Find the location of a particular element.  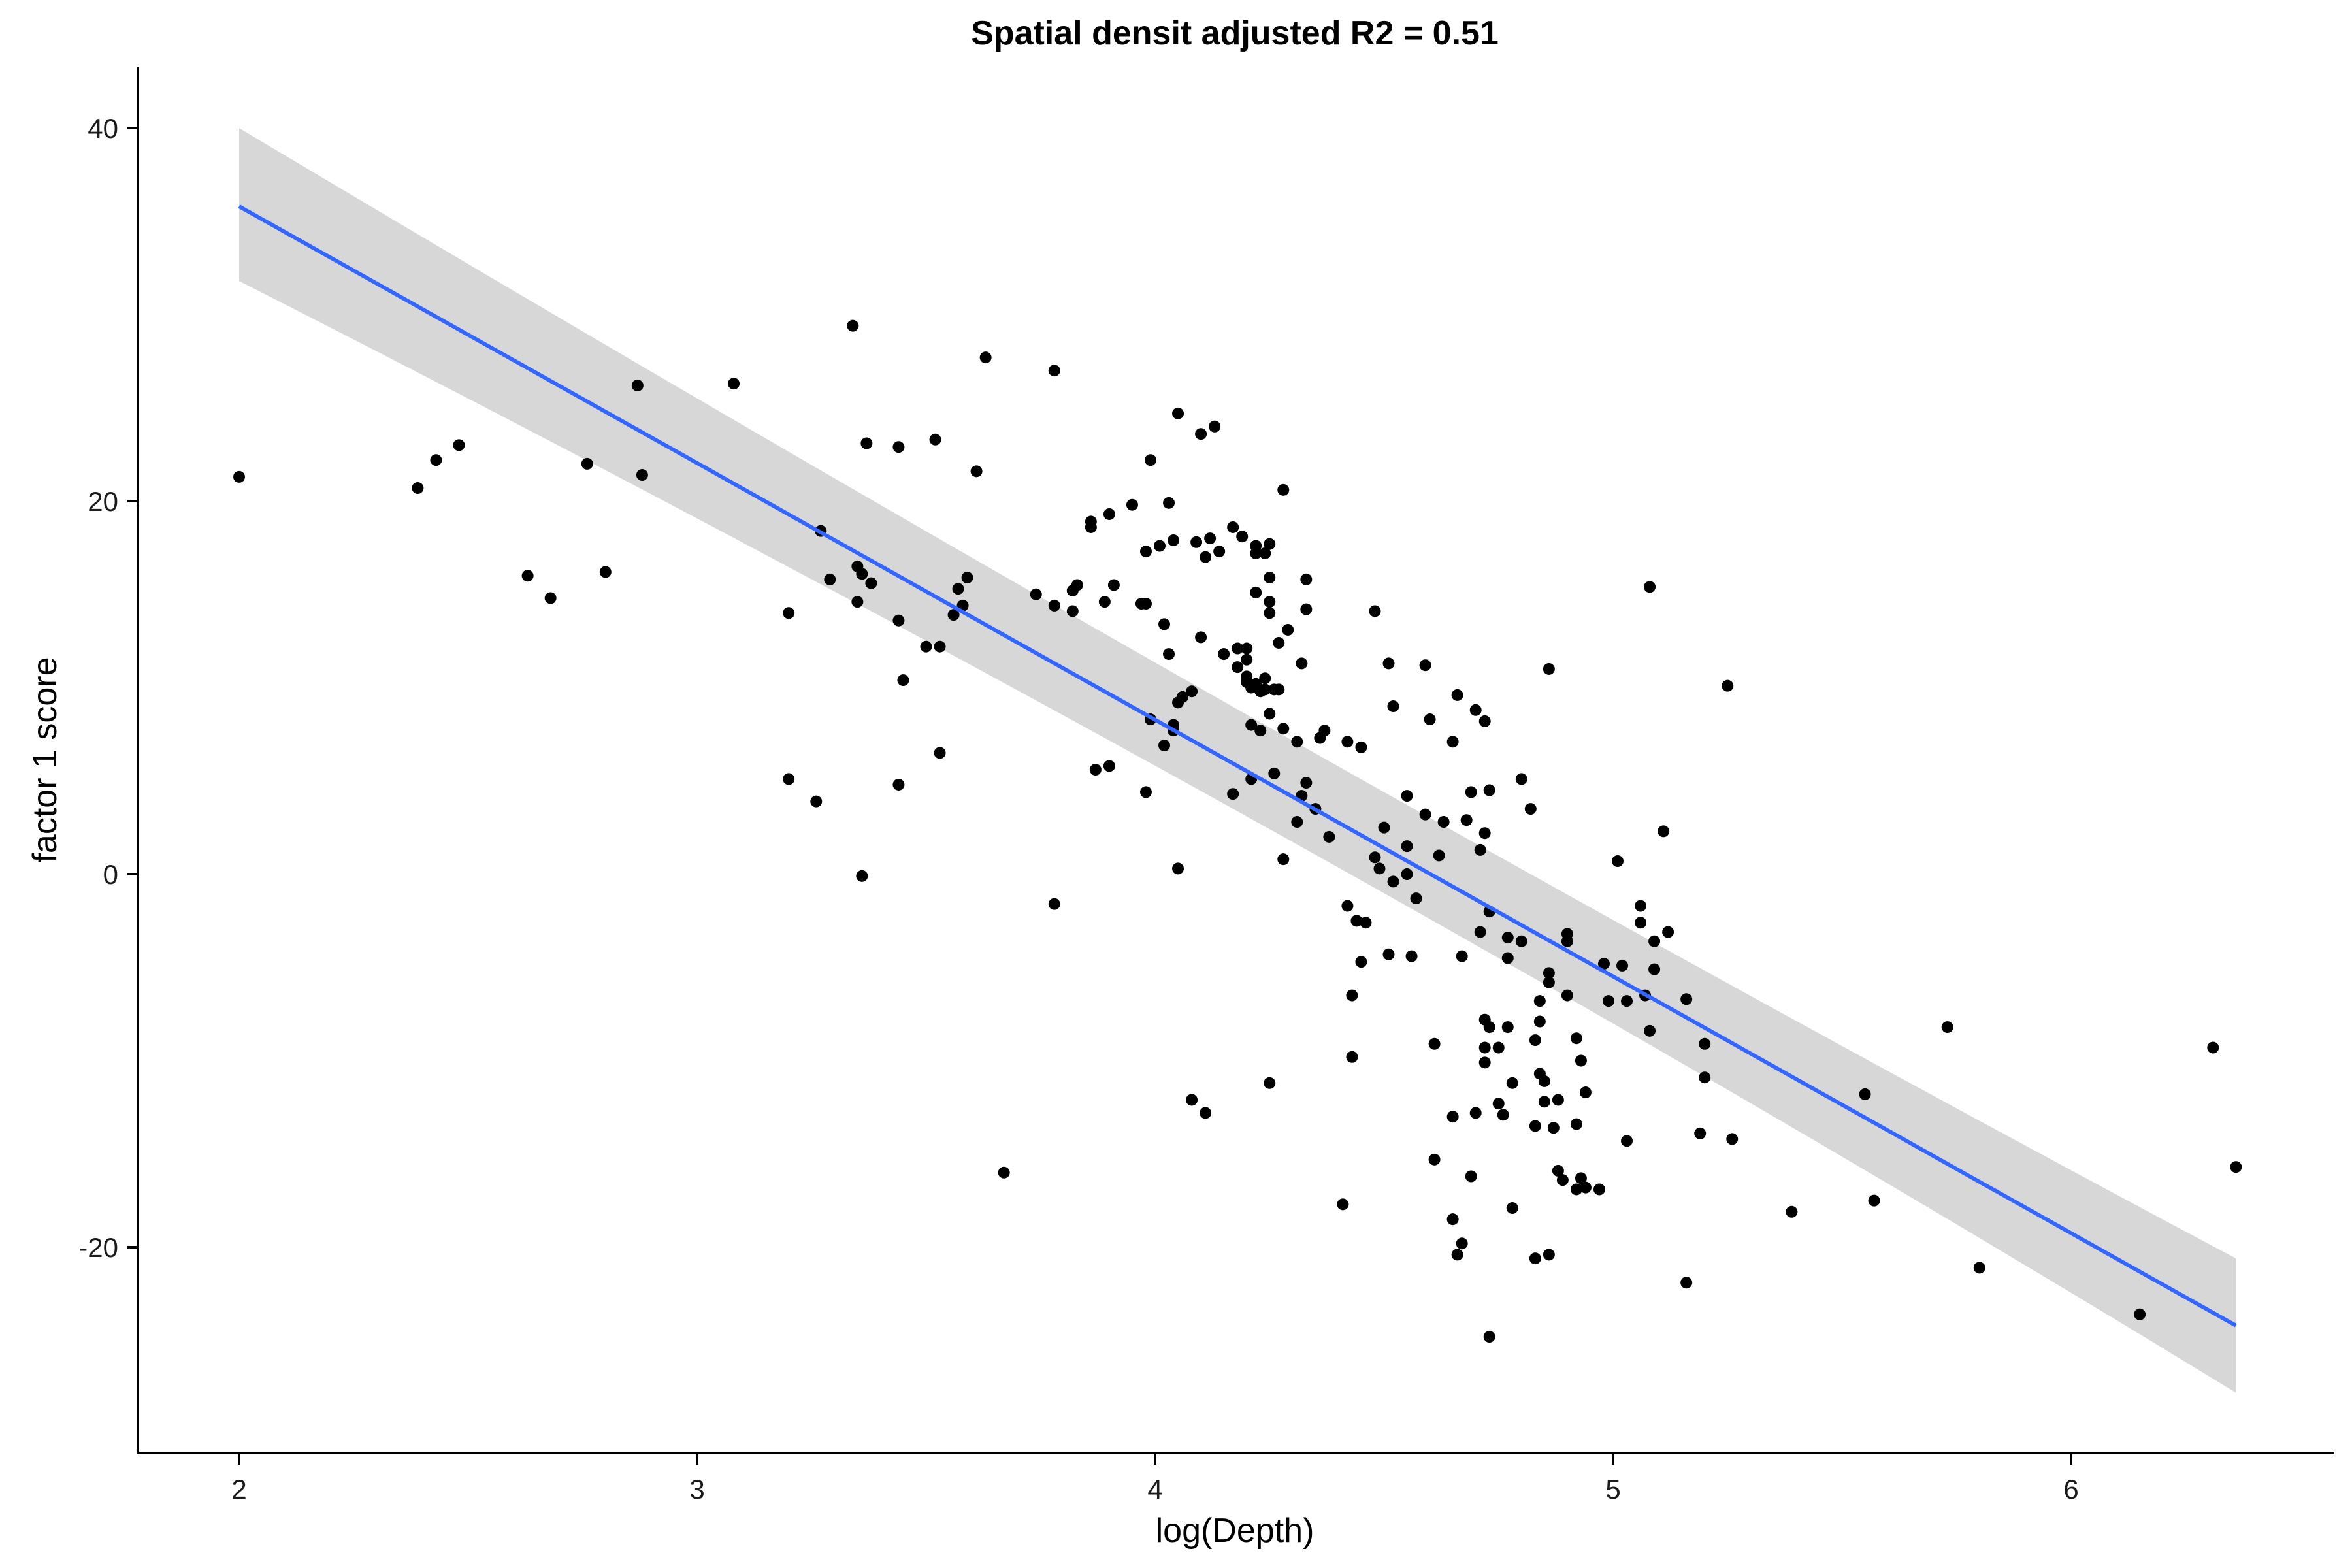

y-tick-label: -20 is located at coordinates (98, 1247).